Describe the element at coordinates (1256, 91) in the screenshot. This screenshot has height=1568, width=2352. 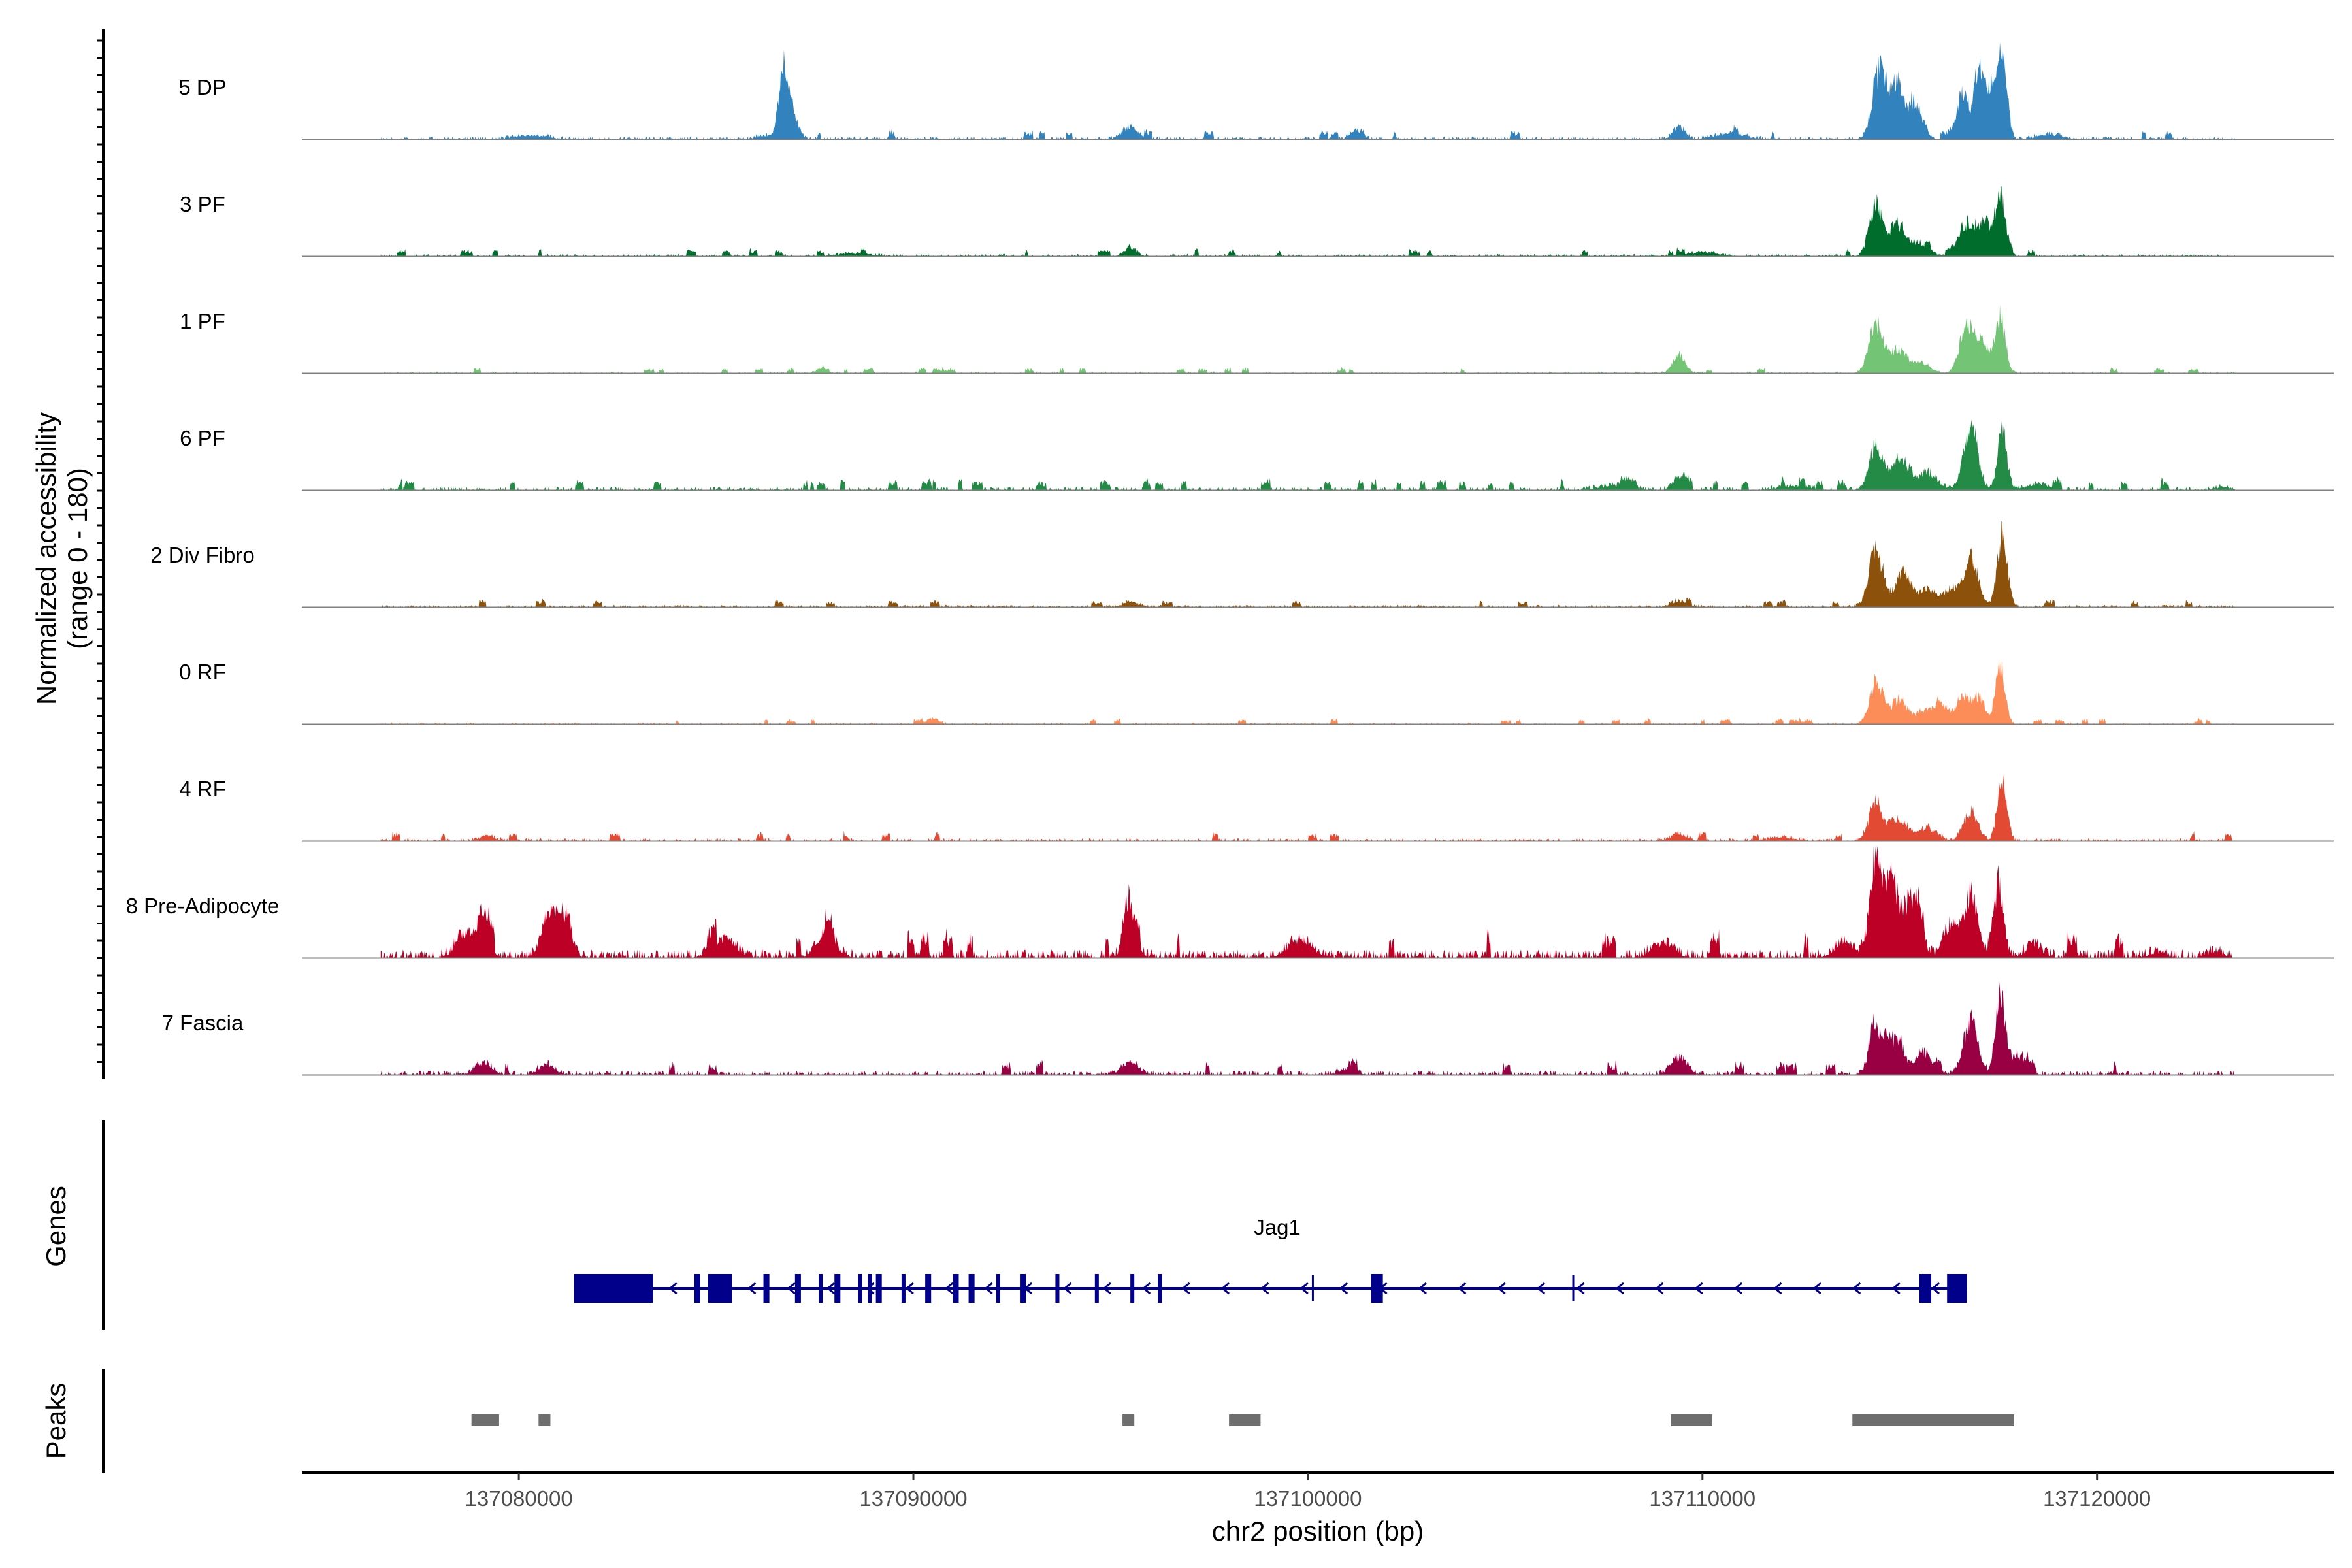
I see `track-5-dp: 5 DP` at that location.